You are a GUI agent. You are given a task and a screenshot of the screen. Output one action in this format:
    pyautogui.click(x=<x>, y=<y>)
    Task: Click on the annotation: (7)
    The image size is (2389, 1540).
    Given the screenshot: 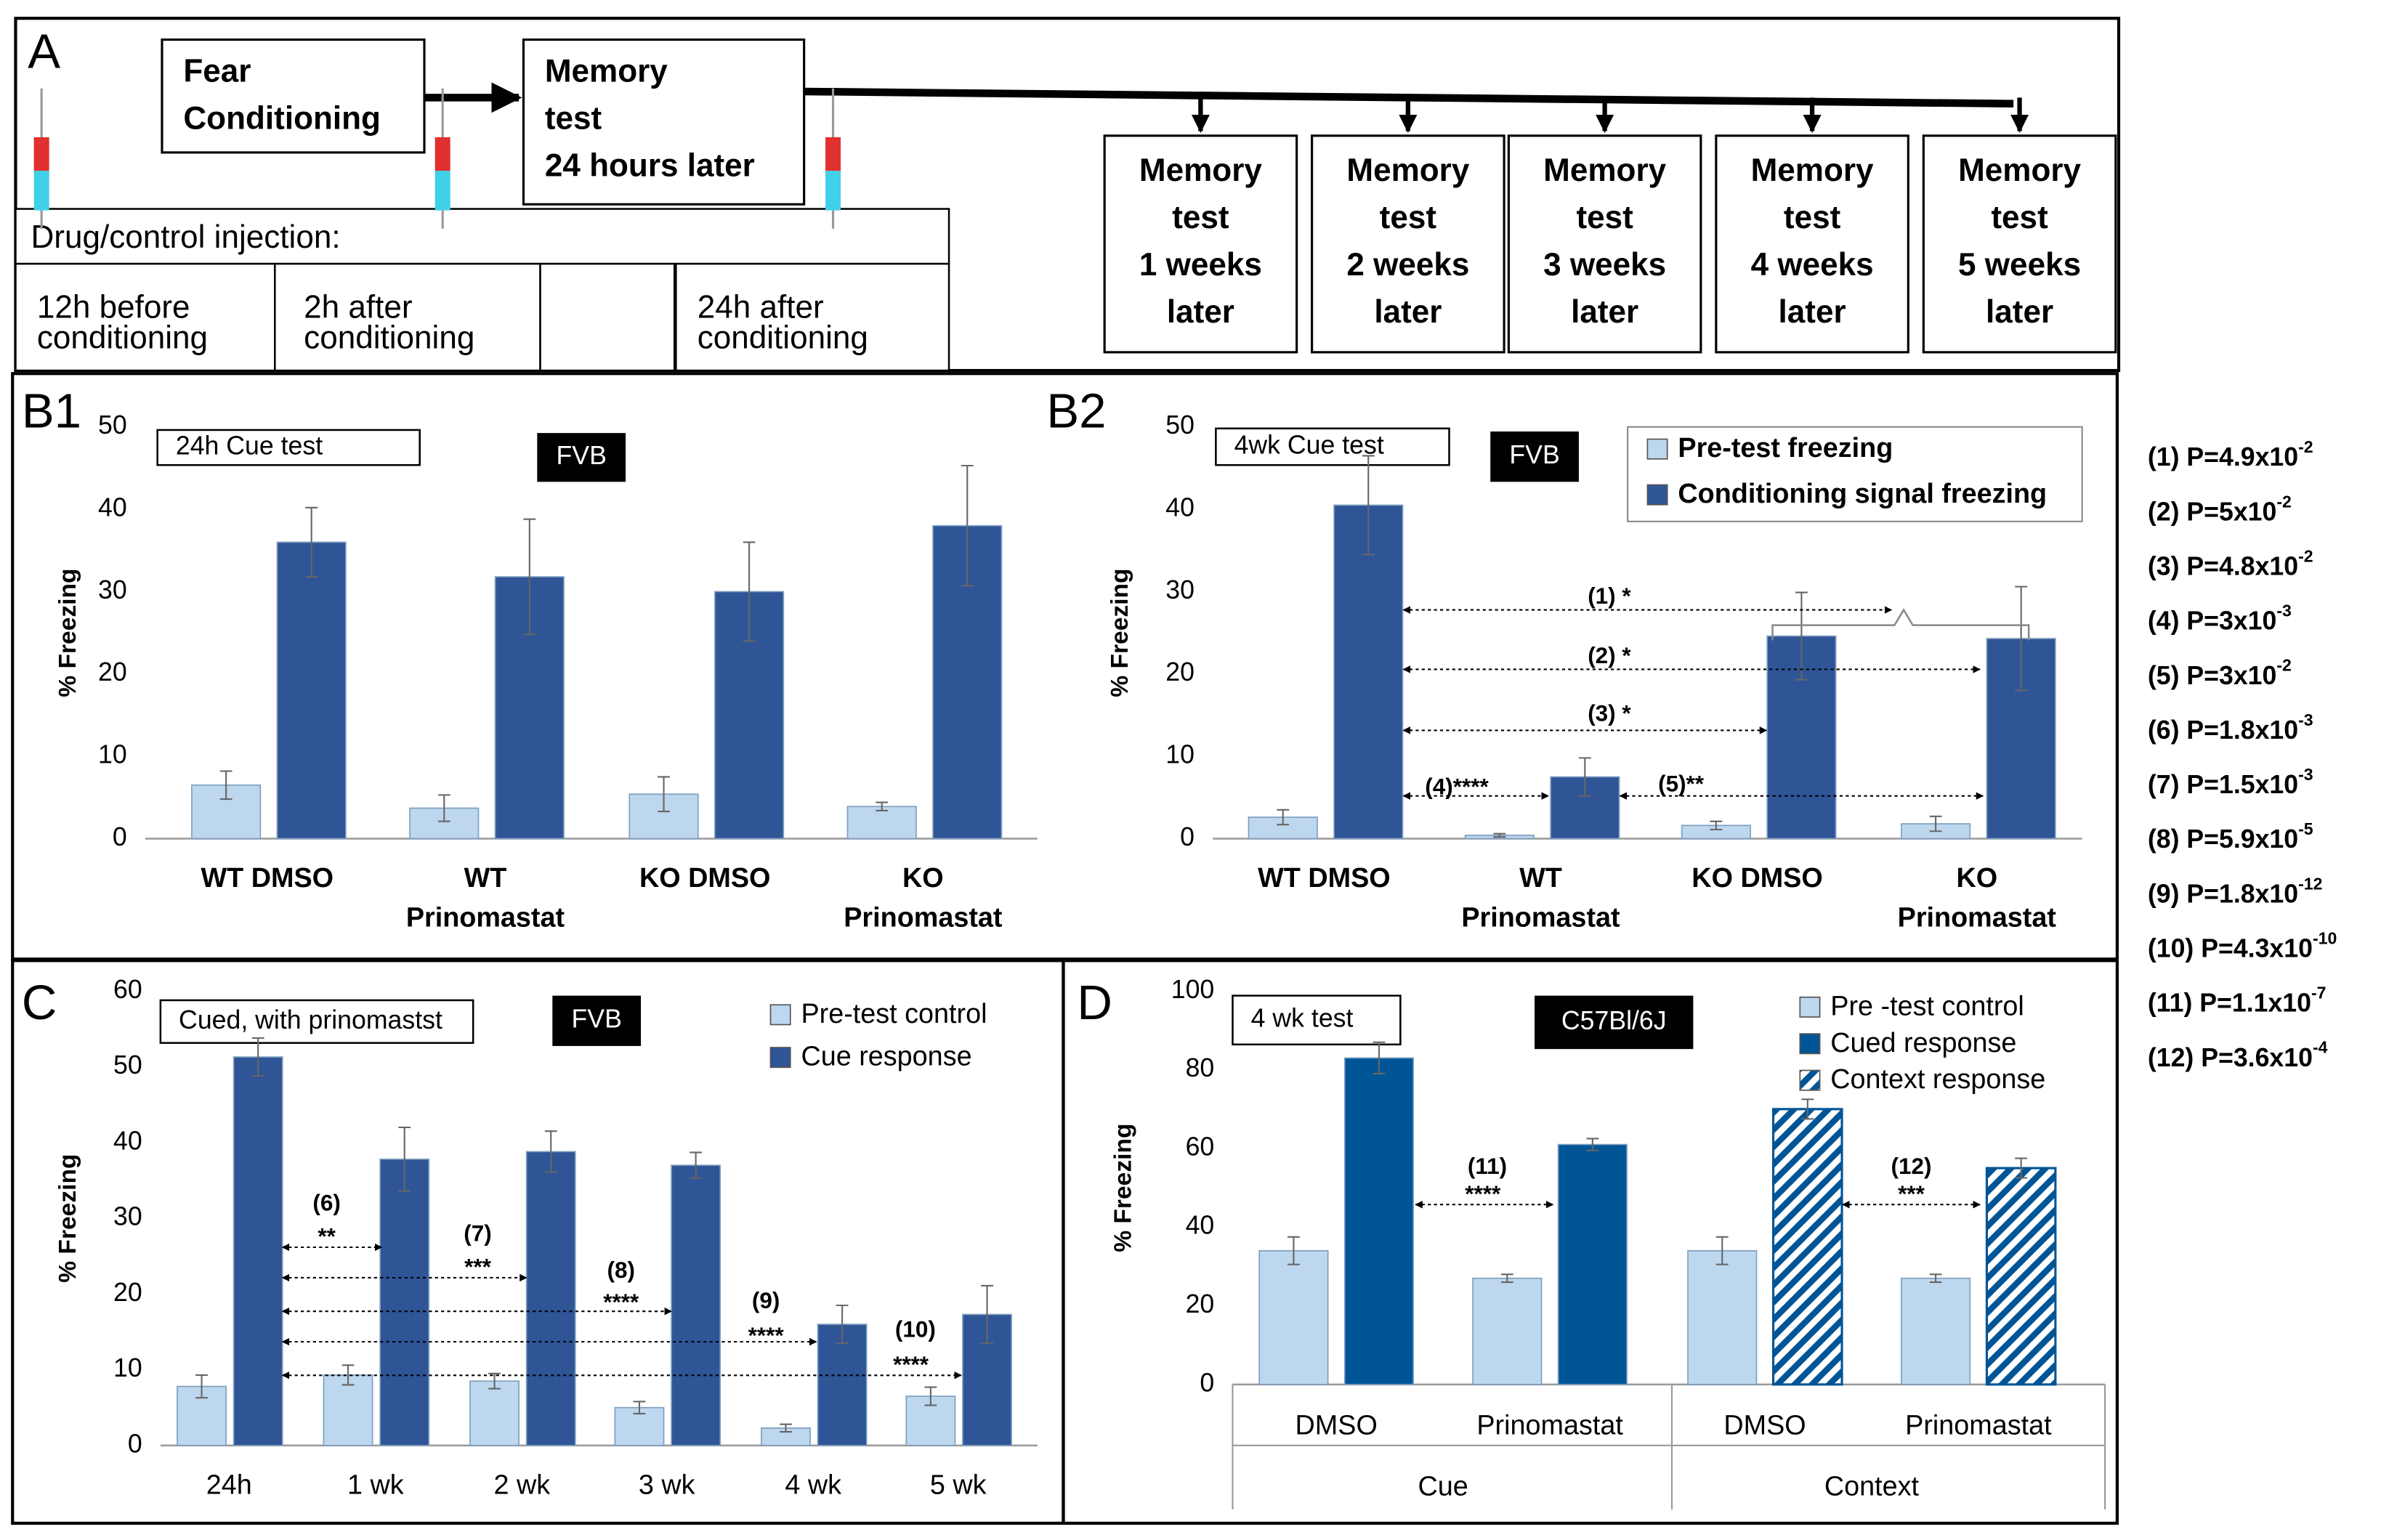 What is the action you would take?
    pyautogui.click(x=477, y=1234)
    